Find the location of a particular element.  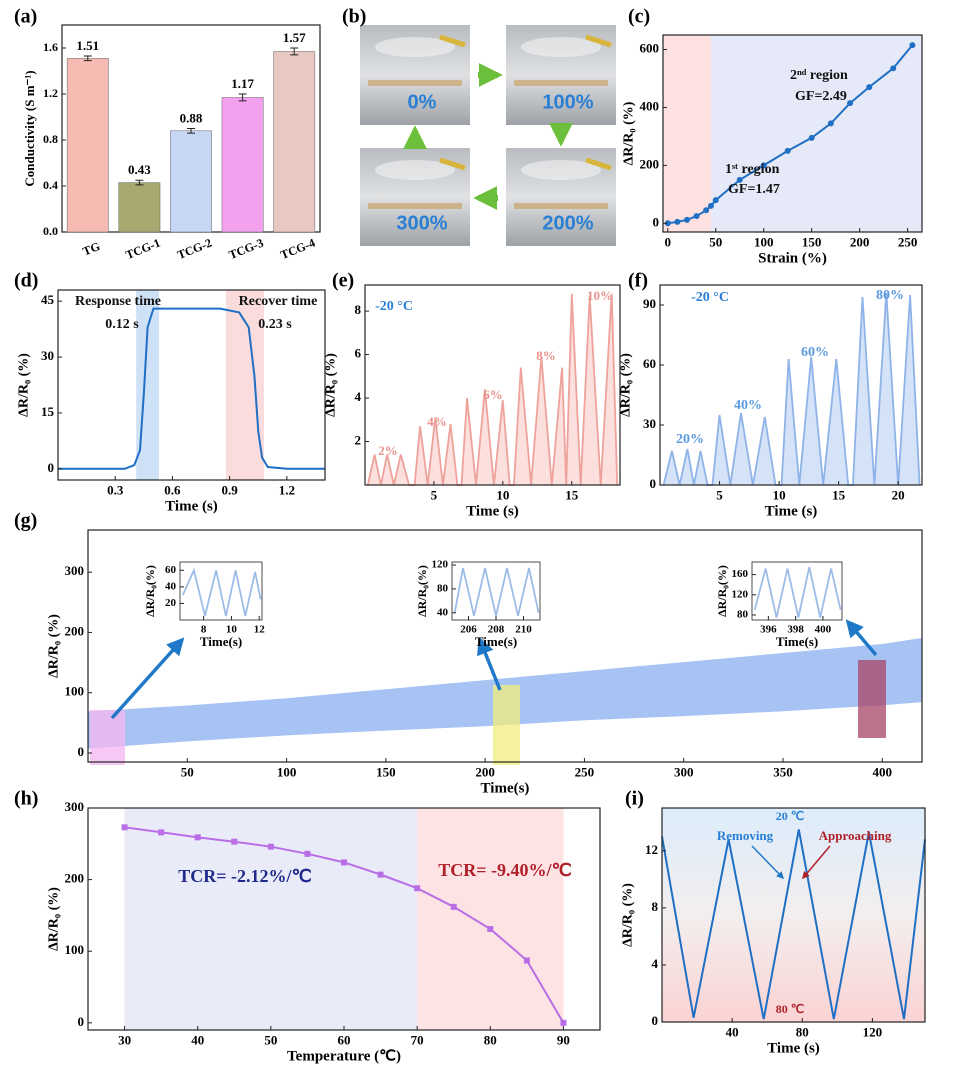

highlight-box is located at coordinates (107, 737).